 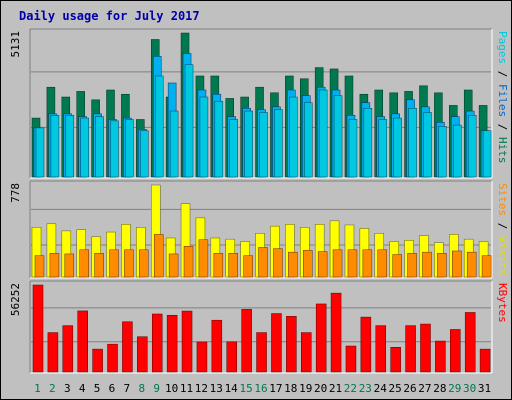 What do you see at coordinates (305, 388) in the screenshot?
I see `day-label: 19` at bounding box center [305, 388].